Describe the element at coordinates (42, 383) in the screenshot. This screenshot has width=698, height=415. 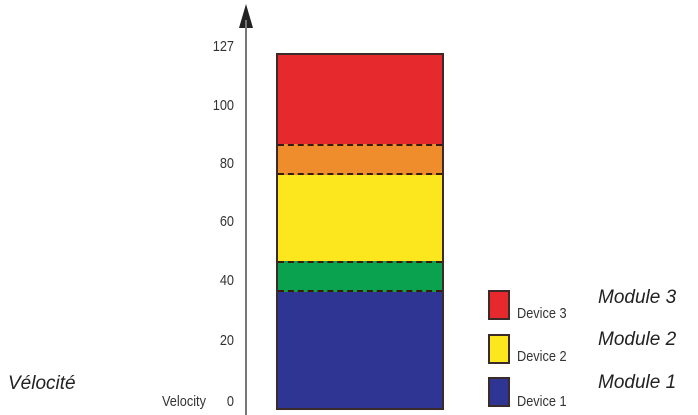
I see `axis-label-french: Vélocité` at that location.